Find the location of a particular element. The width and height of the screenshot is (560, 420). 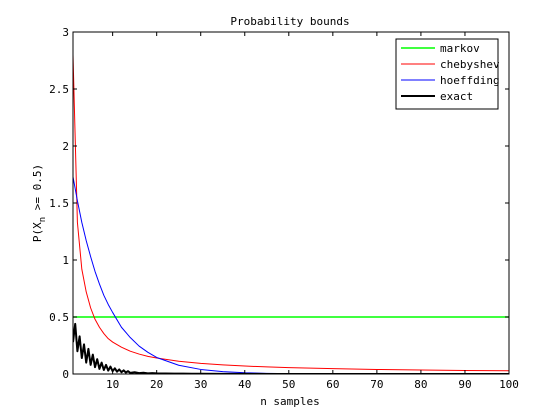

x-axis-label: n samples is located at coordinates (290, 401).